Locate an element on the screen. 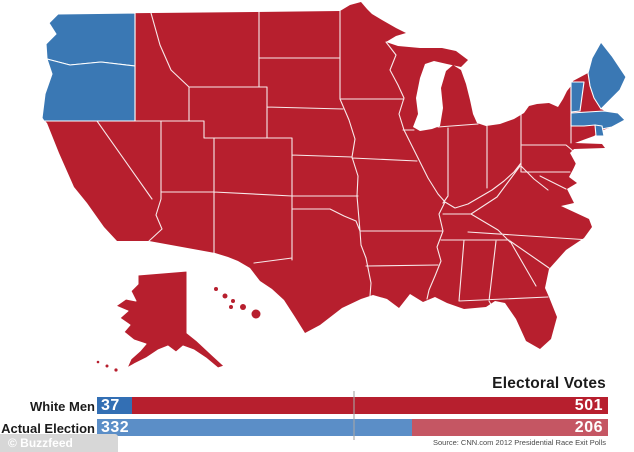  bar-track-white-men: 37 501 is located at coordinates (352, 405).